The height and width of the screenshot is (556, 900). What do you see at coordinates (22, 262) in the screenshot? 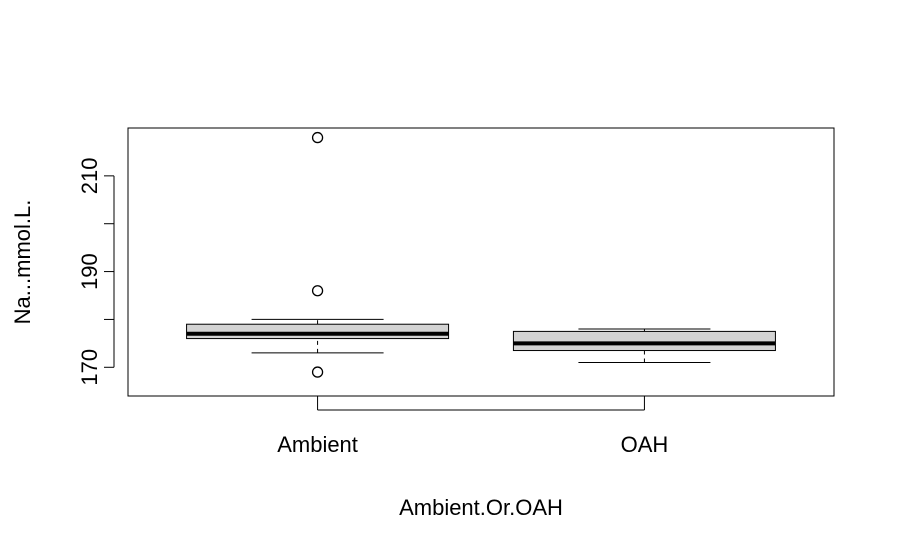
I see `y-axis-label: Na...mmol.L.` at bounding box center [22, 262].